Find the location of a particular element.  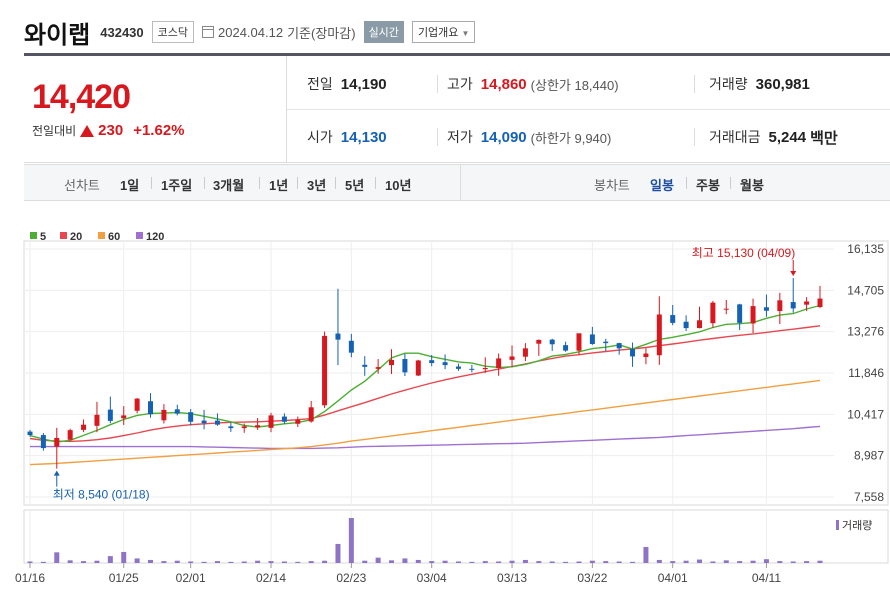

high-label: 고가 is located at coordinates (460, 84).